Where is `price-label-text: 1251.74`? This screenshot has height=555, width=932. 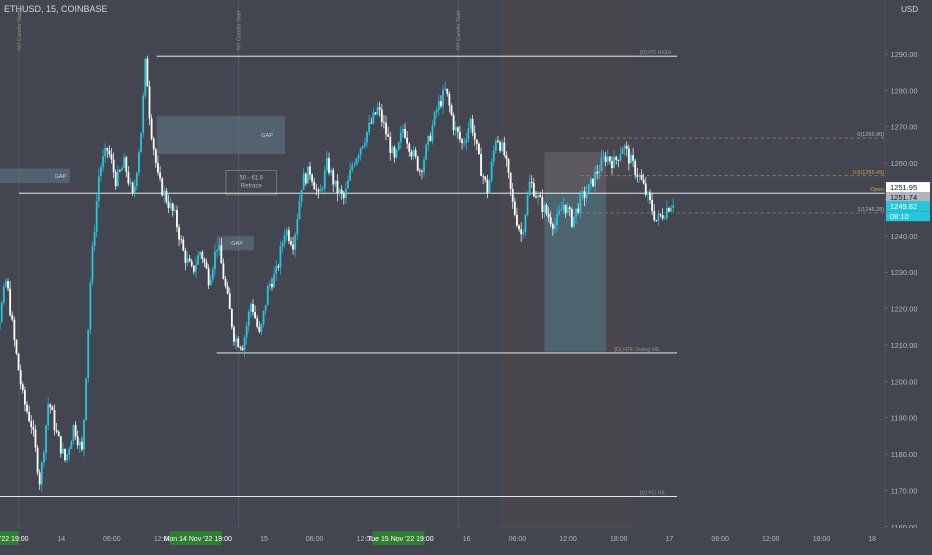 price-label-text: 1251.74 is located at coordinates (903, 197).